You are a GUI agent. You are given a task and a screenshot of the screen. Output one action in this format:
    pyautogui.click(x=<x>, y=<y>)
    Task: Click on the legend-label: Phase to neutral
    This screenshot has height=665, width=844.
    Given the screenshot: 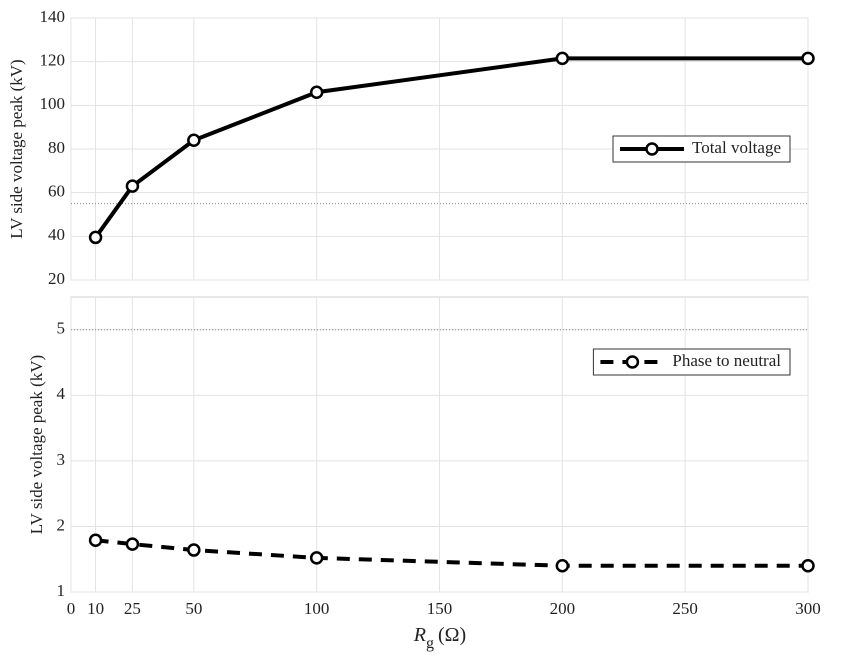 What is the action you would take?
    pyautogui.click(x=726, y=360)
    